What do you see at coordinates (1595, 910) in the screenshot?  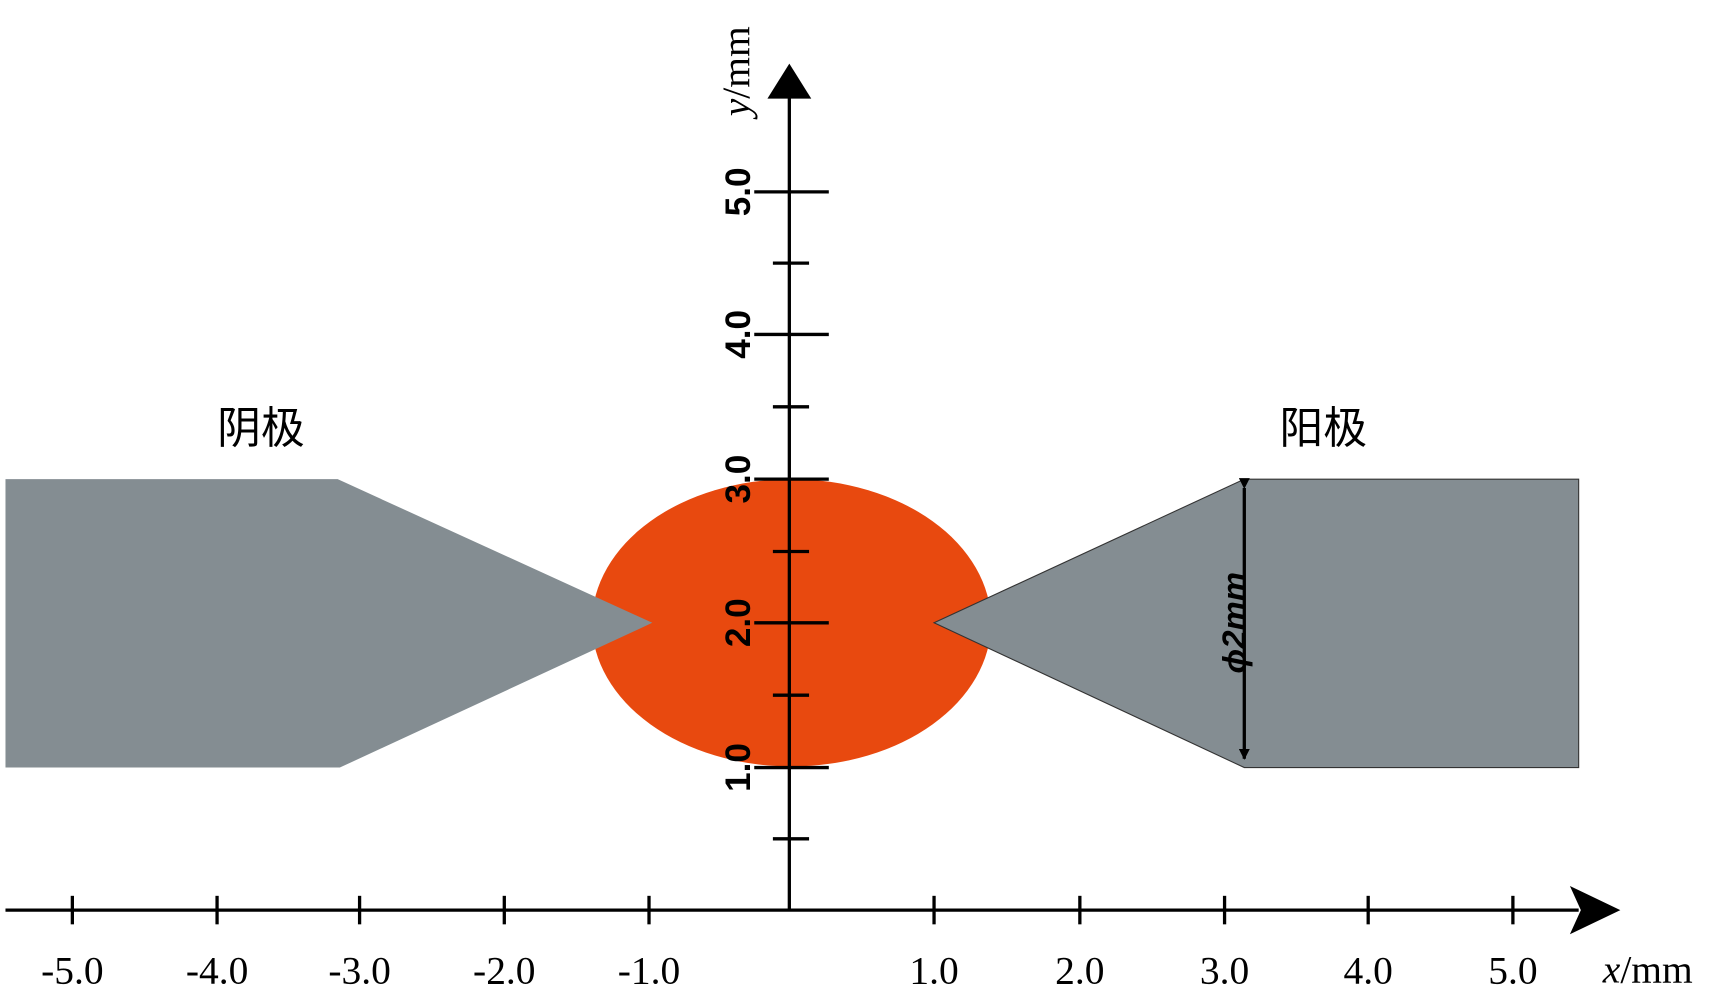 I see `x-arrow` at bounding box center [1595, 910].